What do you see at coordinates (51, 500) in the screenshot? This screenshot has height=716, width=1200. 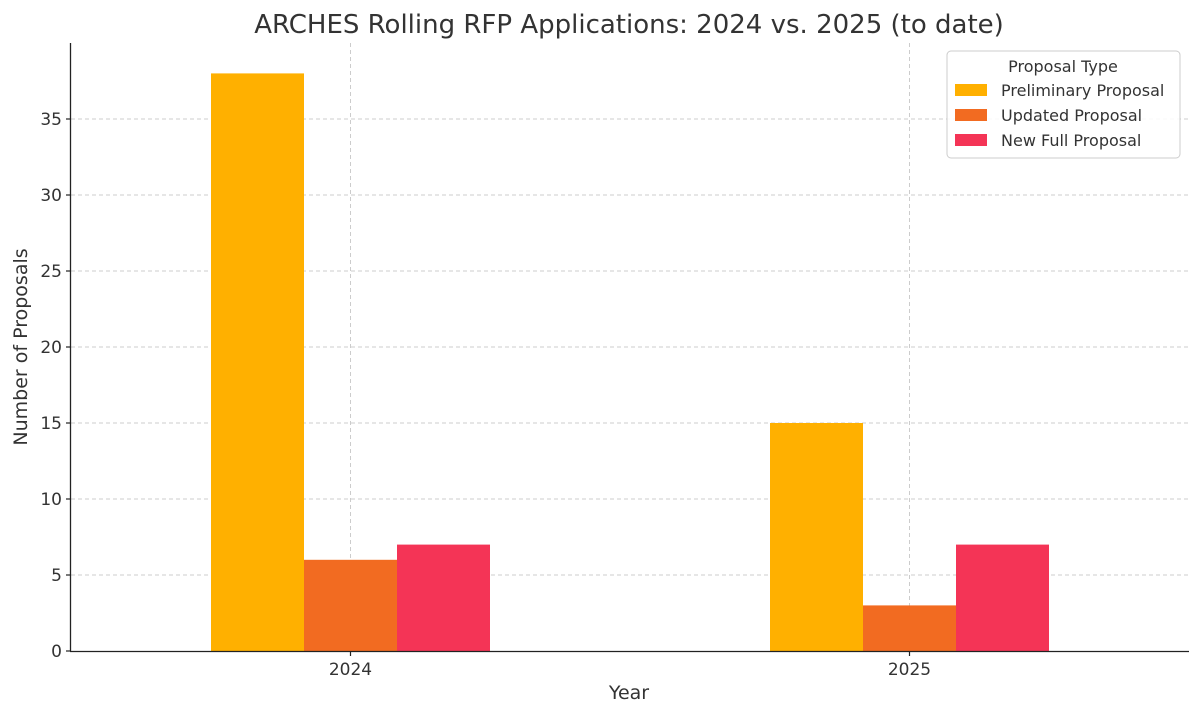 I see `y-tick-label: 10` at bounding box center [51, 500].